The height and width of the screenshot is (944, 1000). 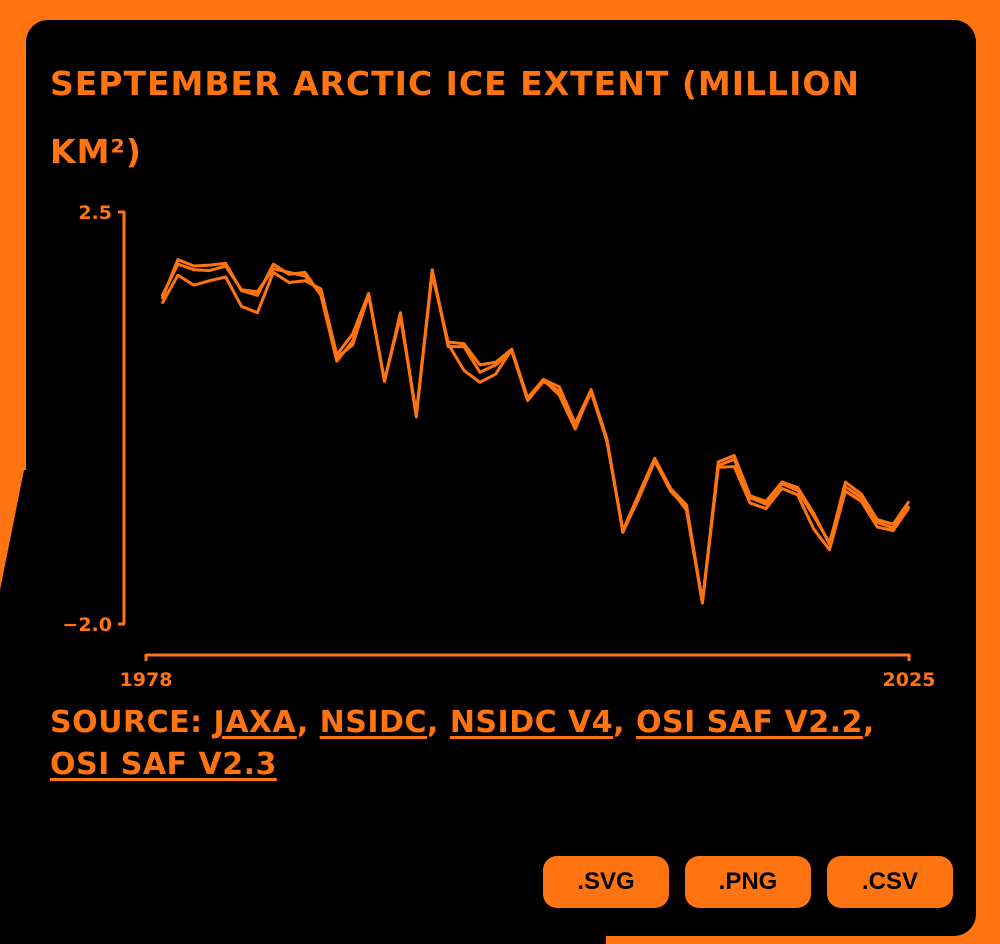 I want to click on source-prefix: Source:, so click(x=132, y=722).